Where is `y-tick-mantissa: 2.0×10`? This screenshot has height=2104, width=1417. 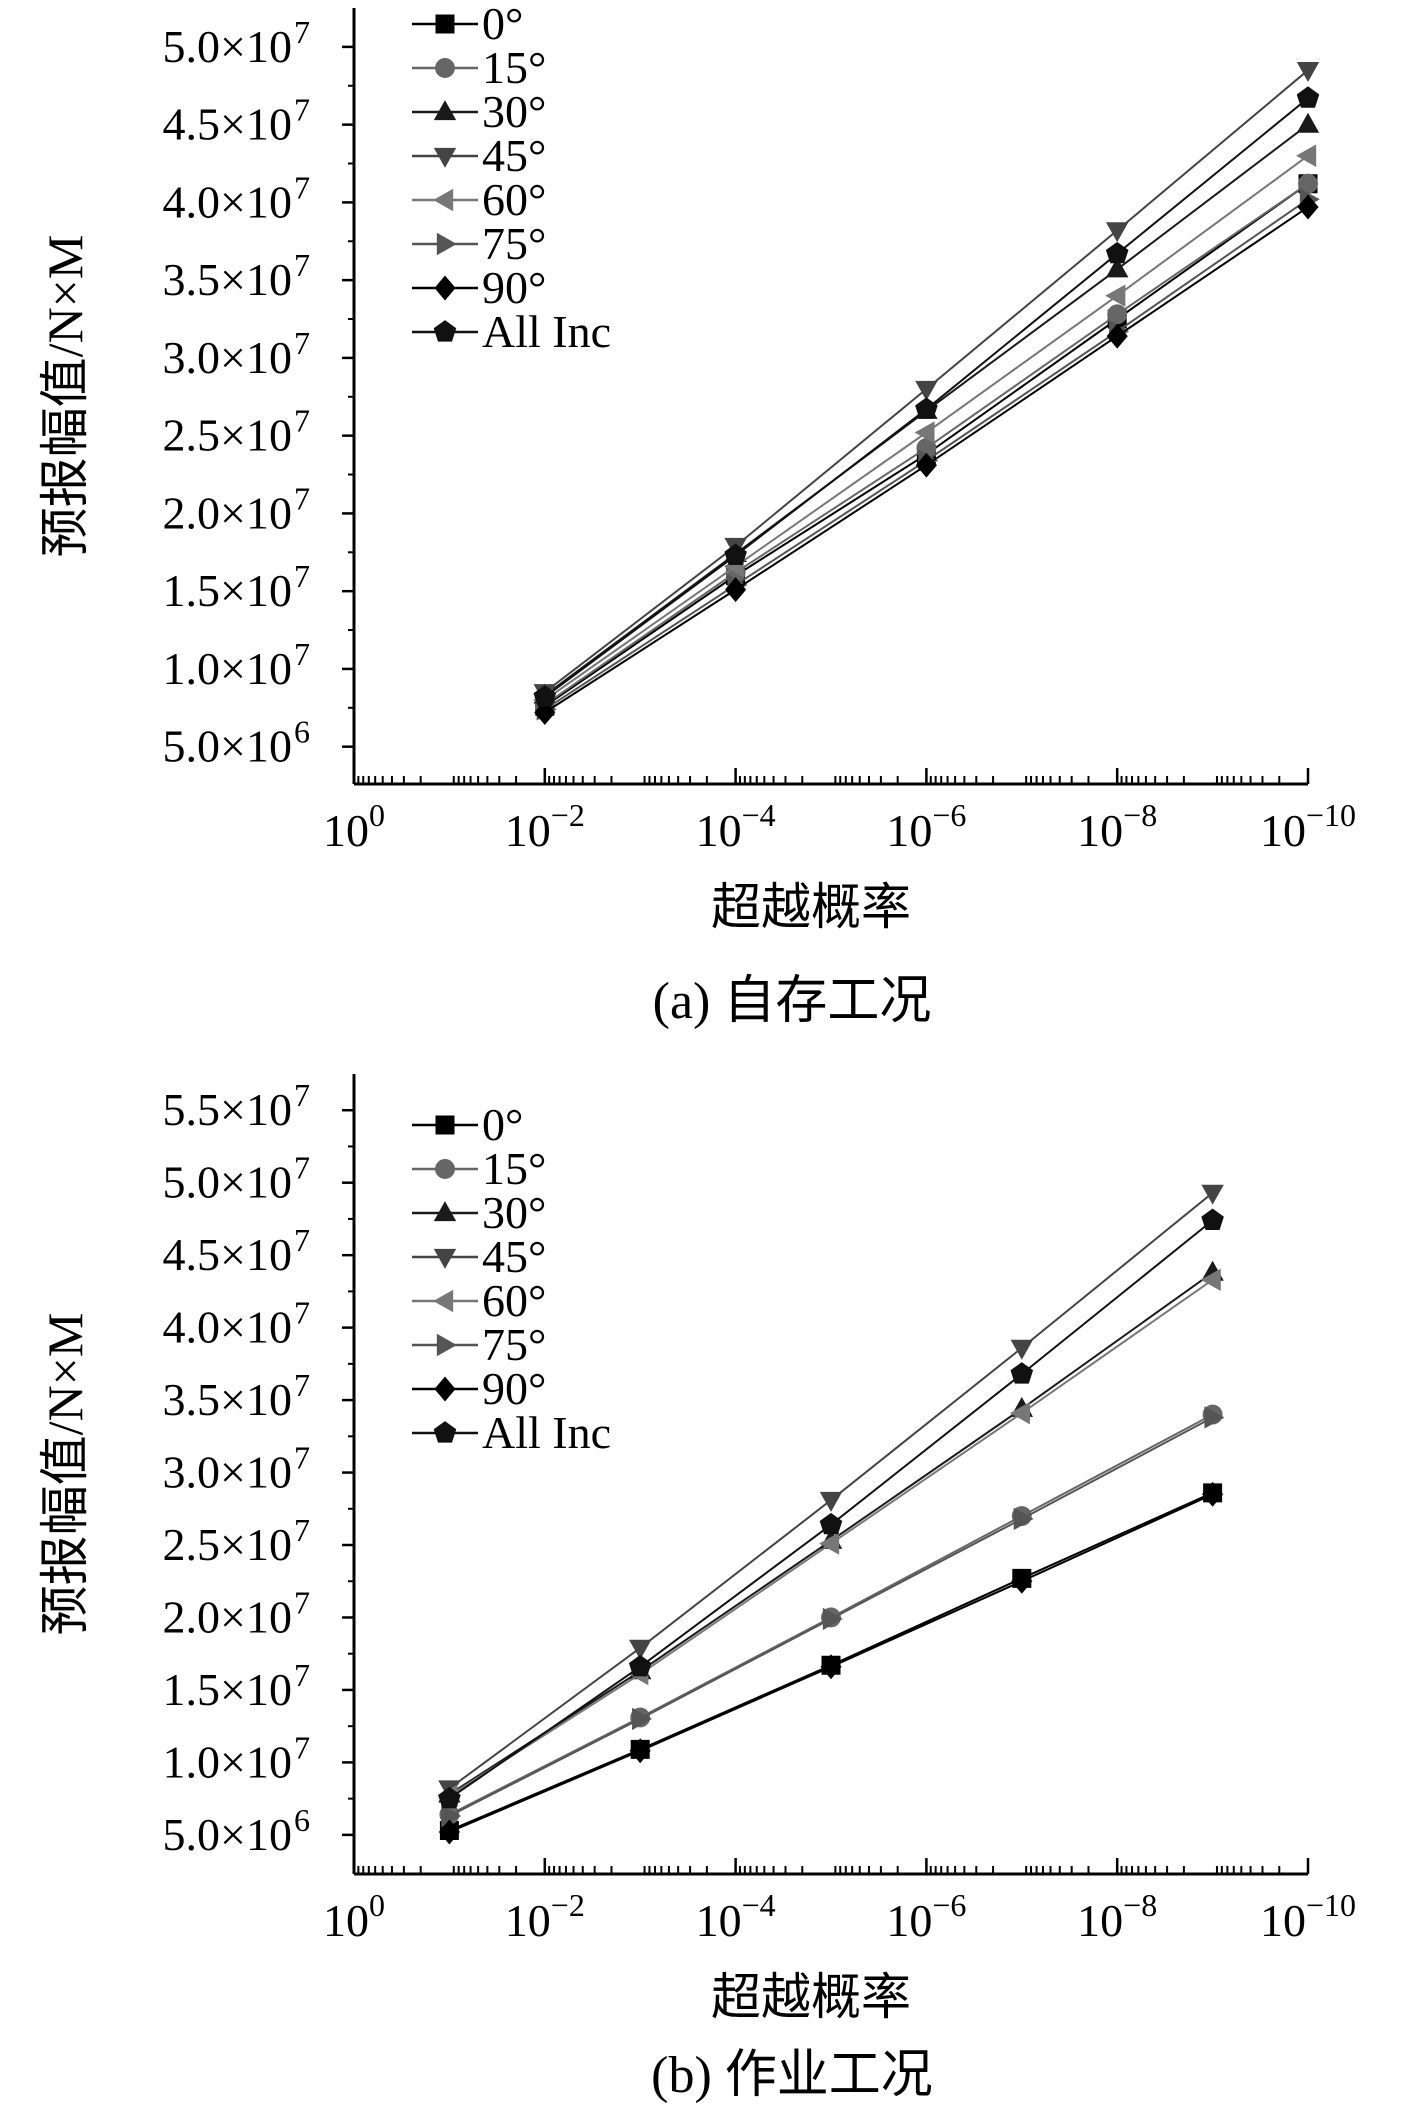 y-tick-mantissa: 2.0×10 is located at coordinates (227, 1616).